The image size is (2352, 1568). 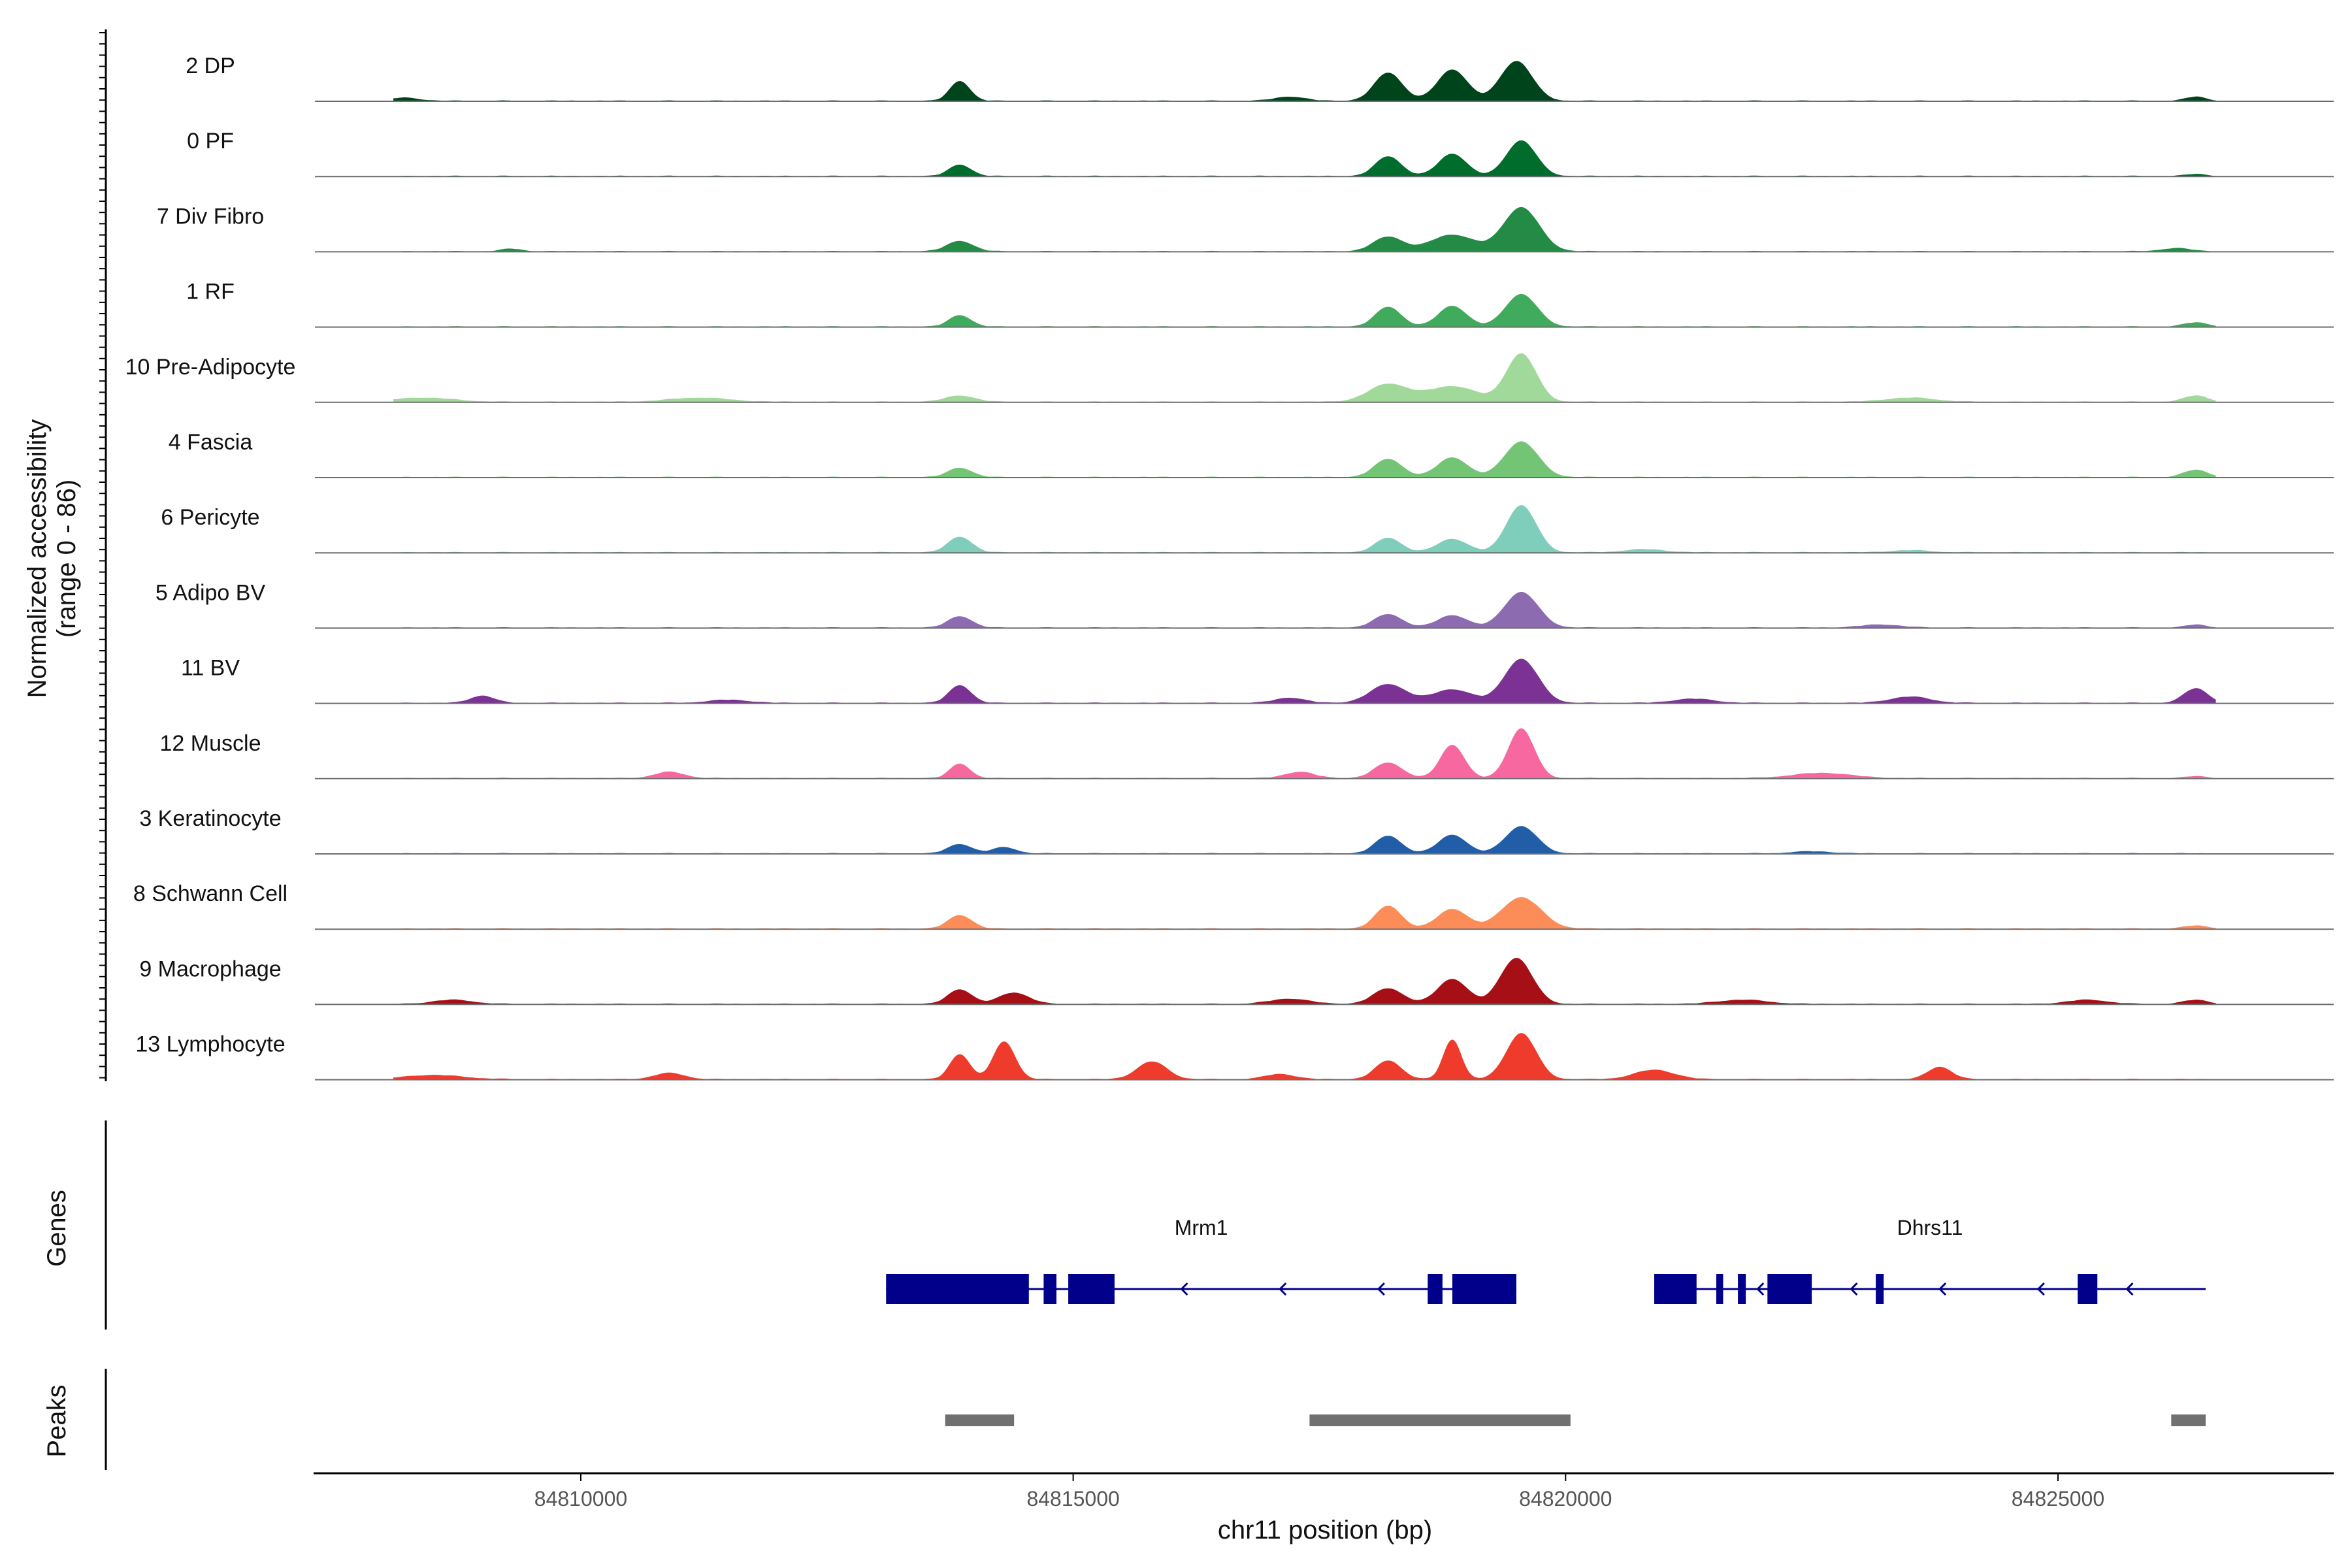 I want to click on x-axis-title: chr11 position (bp), so click(x=1325, y=1530).